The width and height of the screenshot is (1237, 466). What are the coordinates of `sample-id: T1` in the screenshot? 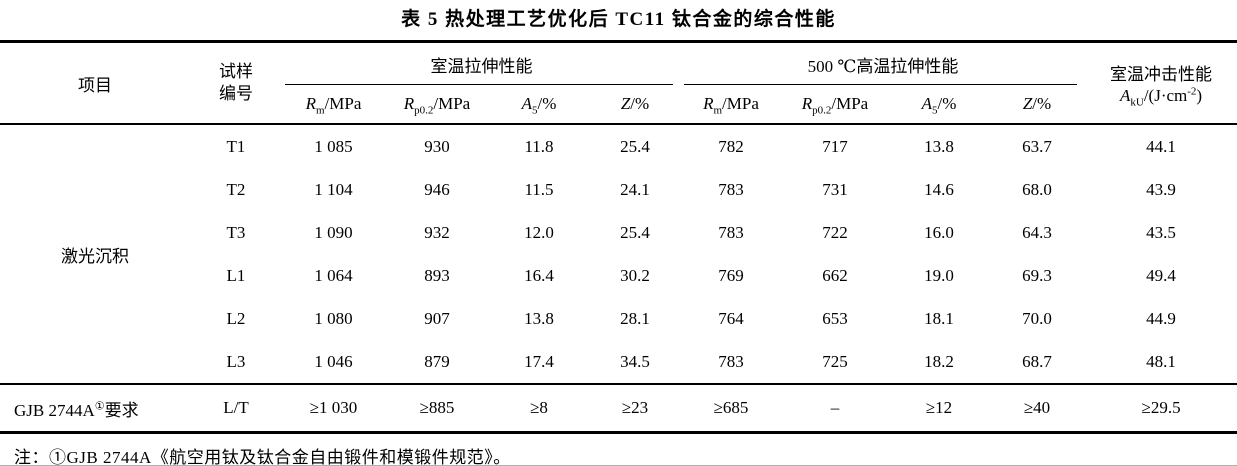 It's located at (236, 146).